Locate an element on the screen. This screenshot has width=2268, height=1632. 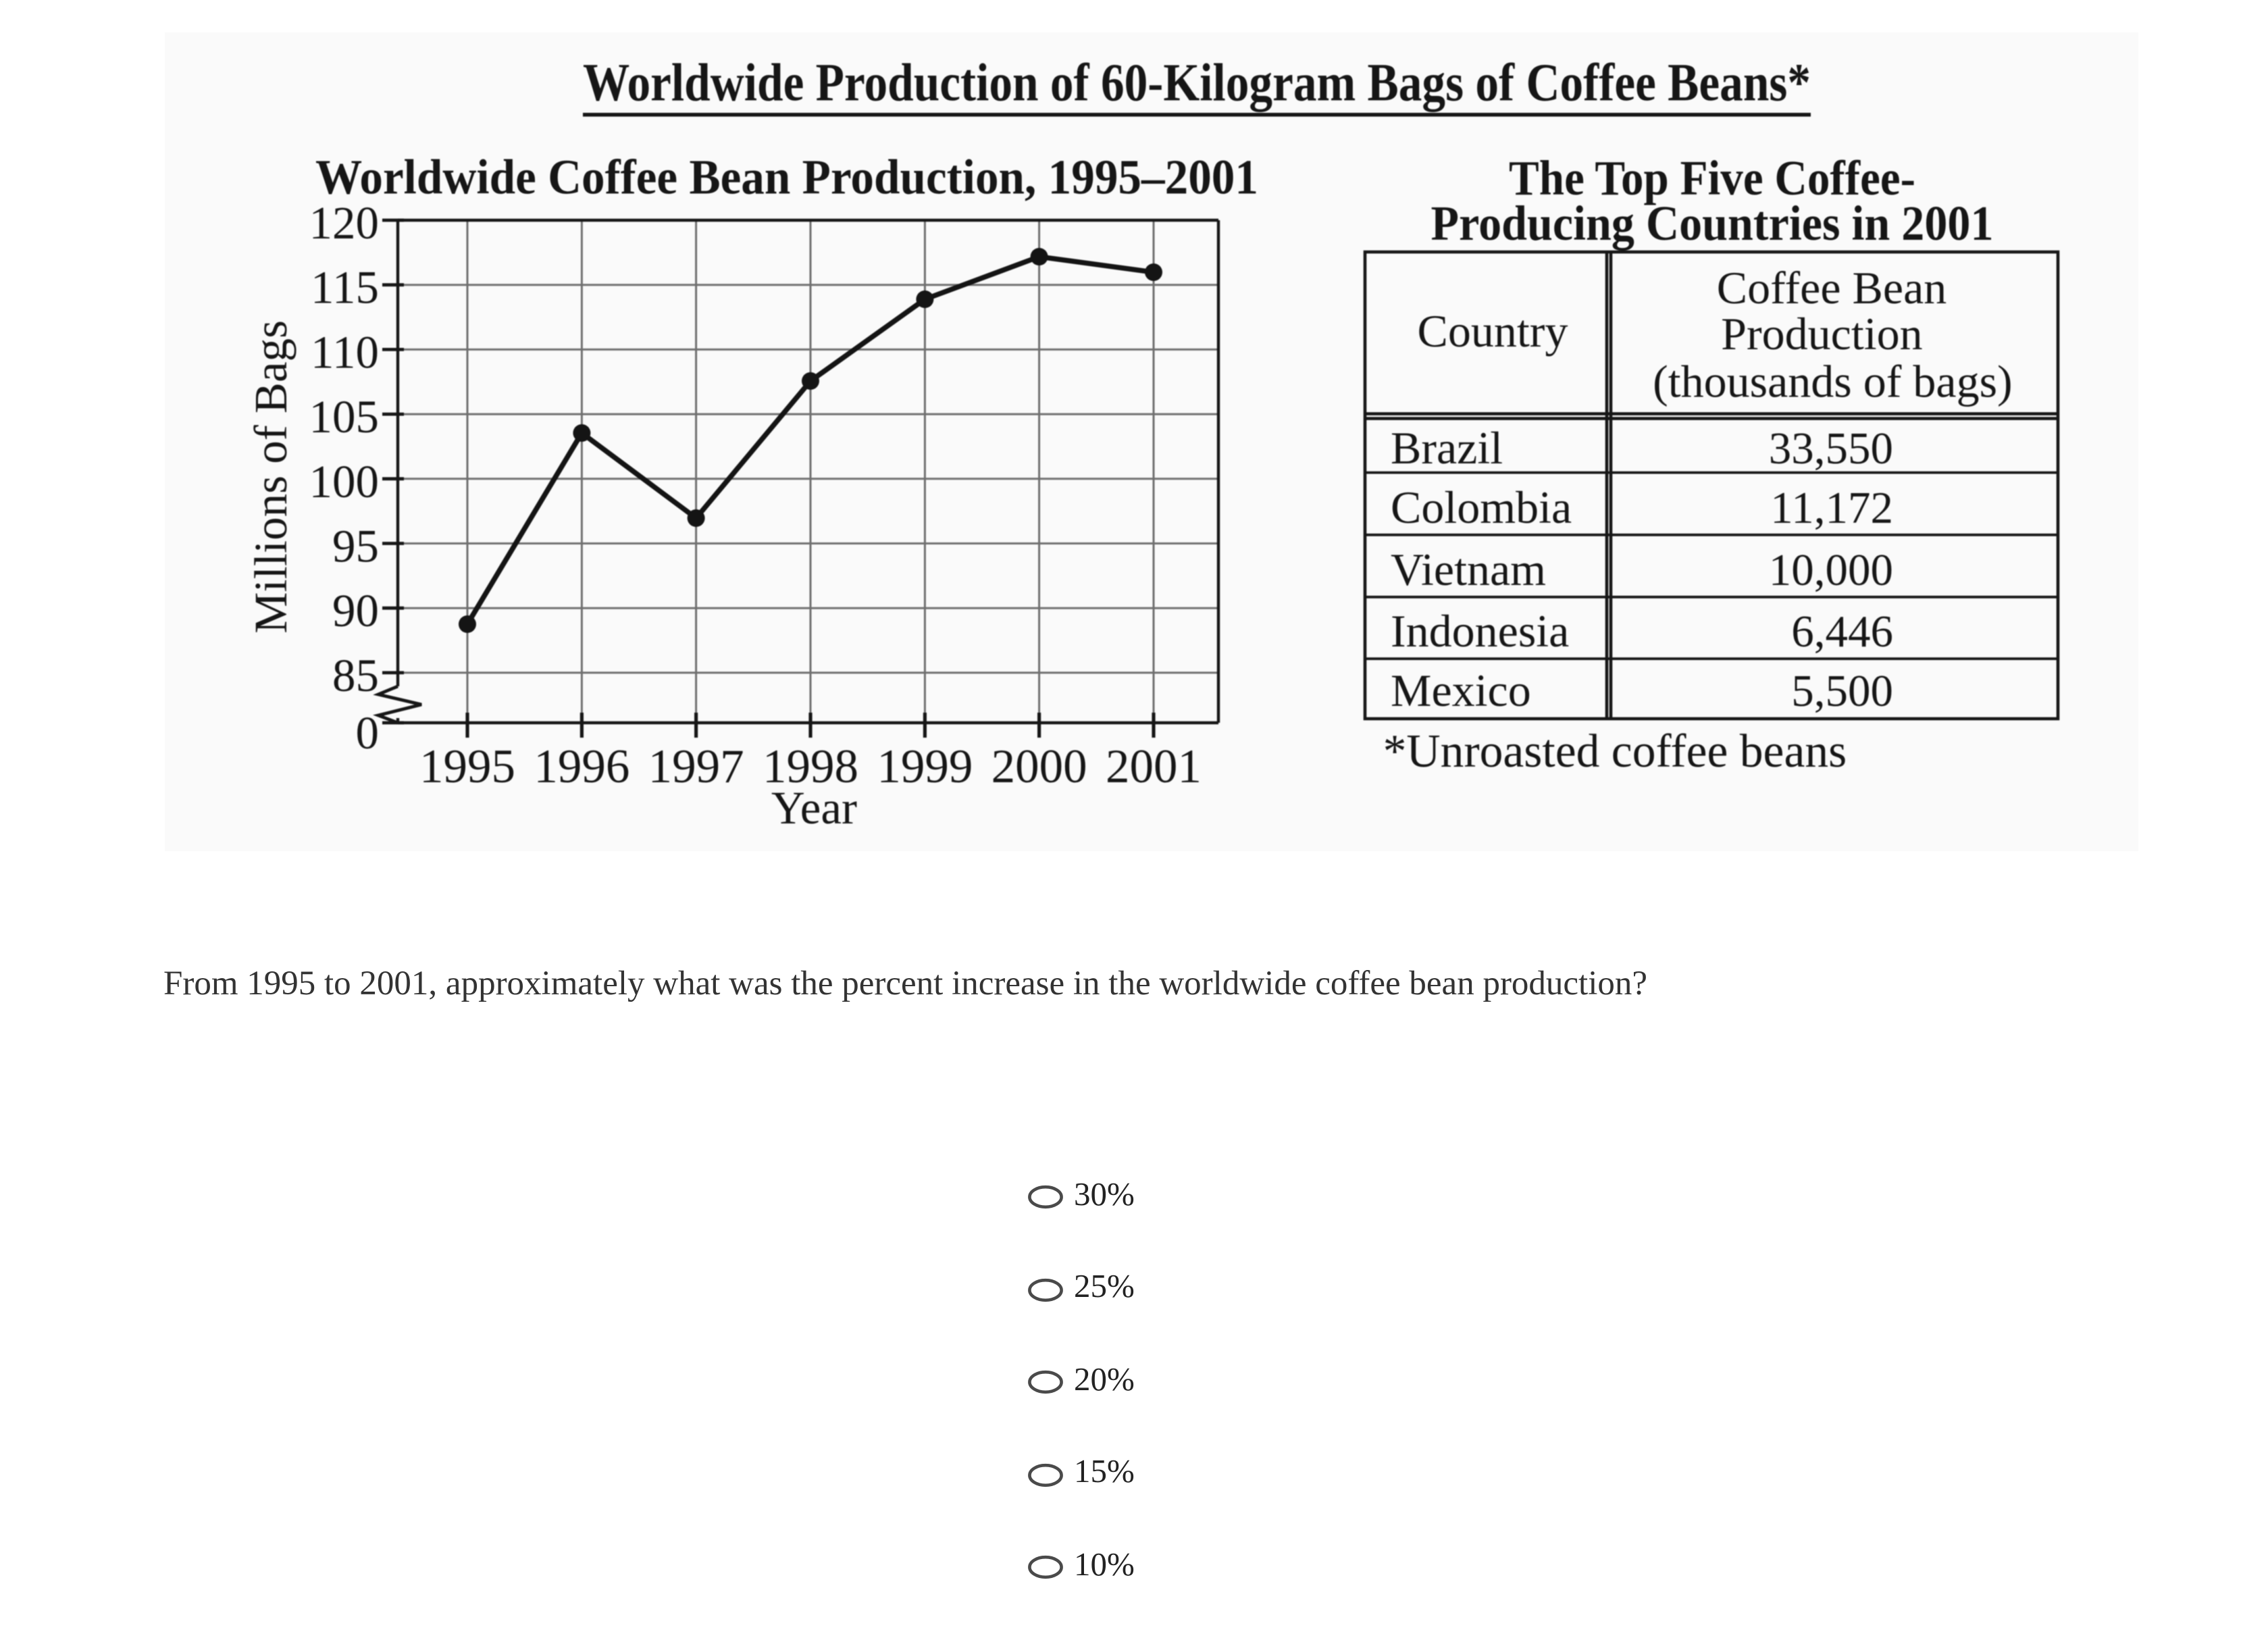
svg-text: The Top Five Coffee- is located at coordinates (1711, 178).